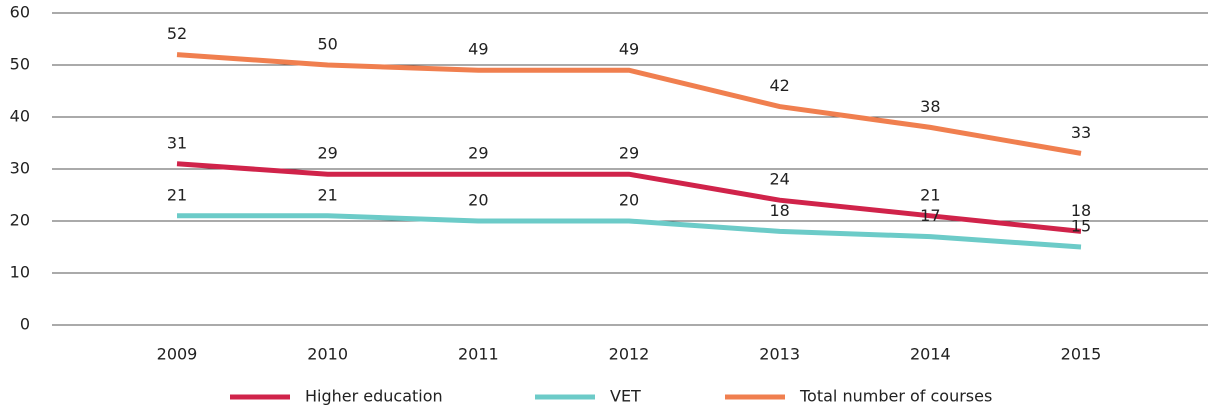  What do you see at coordinates (177, 142) in the screenshot?
I see `data-label: 31` at bounding box center [177, 142].